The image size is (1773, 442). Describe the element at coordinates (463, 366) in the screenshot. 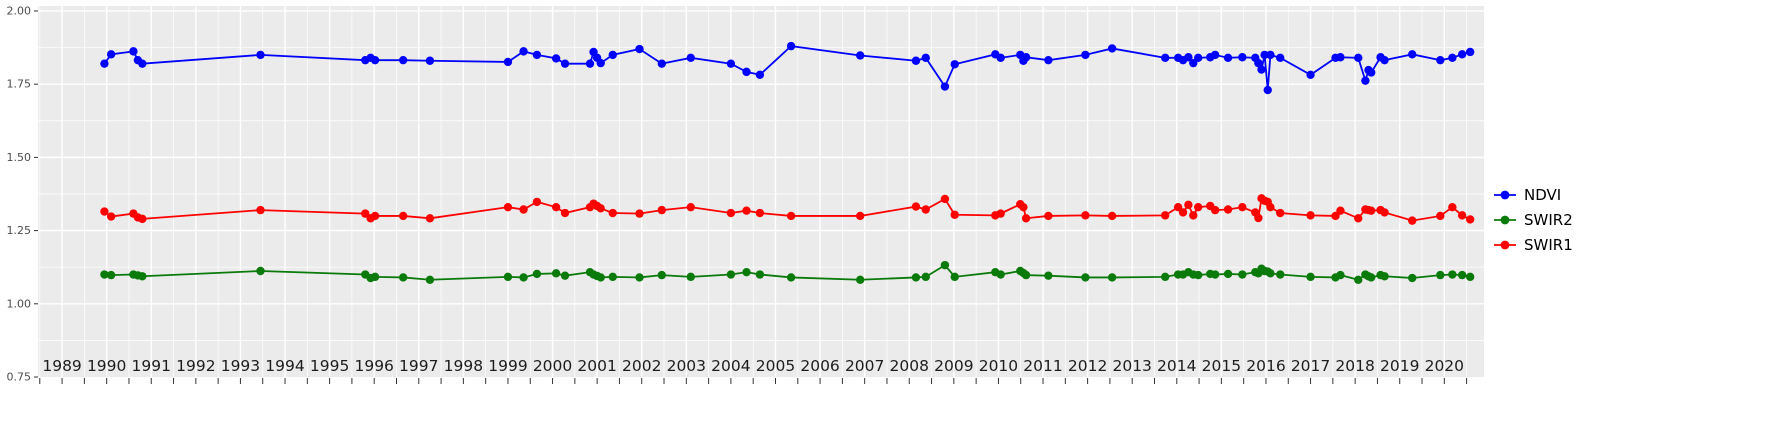

I see `x-tick-label: 1998` at that location.